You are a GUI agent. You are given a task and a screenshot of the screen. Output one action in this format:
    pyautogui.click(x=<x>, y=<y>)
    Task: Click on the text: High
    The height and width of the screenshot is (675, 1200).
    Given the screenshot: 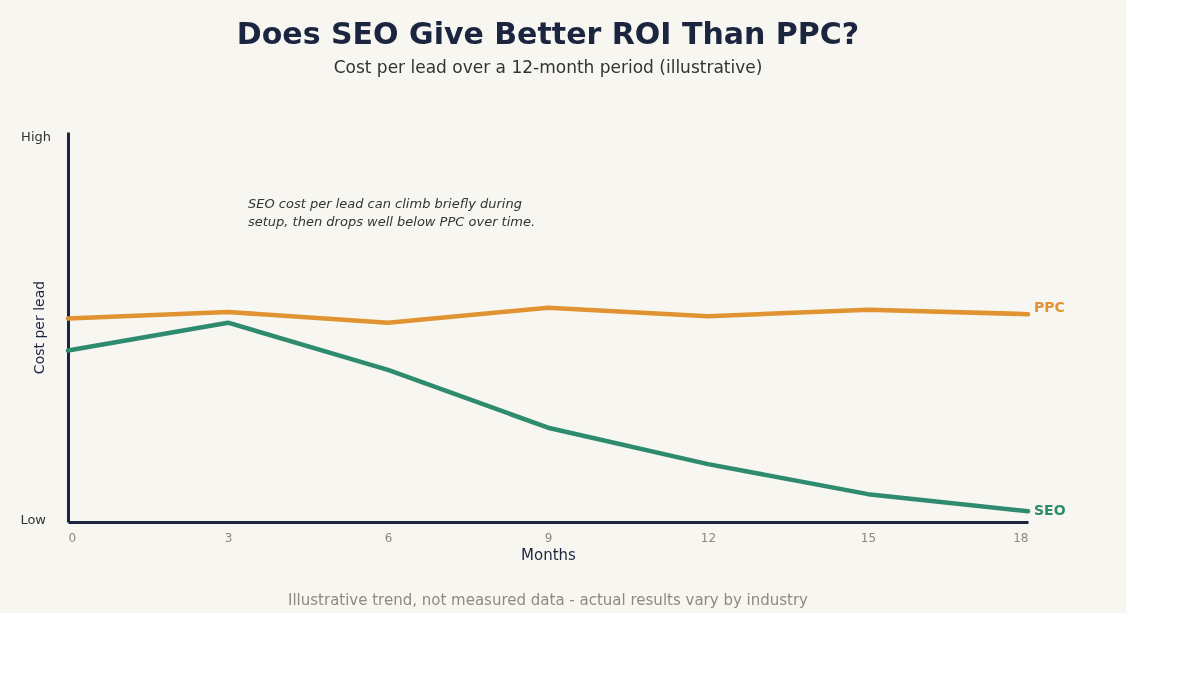 What is the action you would take?
    pyautogui.click(x=36, y=136)
    